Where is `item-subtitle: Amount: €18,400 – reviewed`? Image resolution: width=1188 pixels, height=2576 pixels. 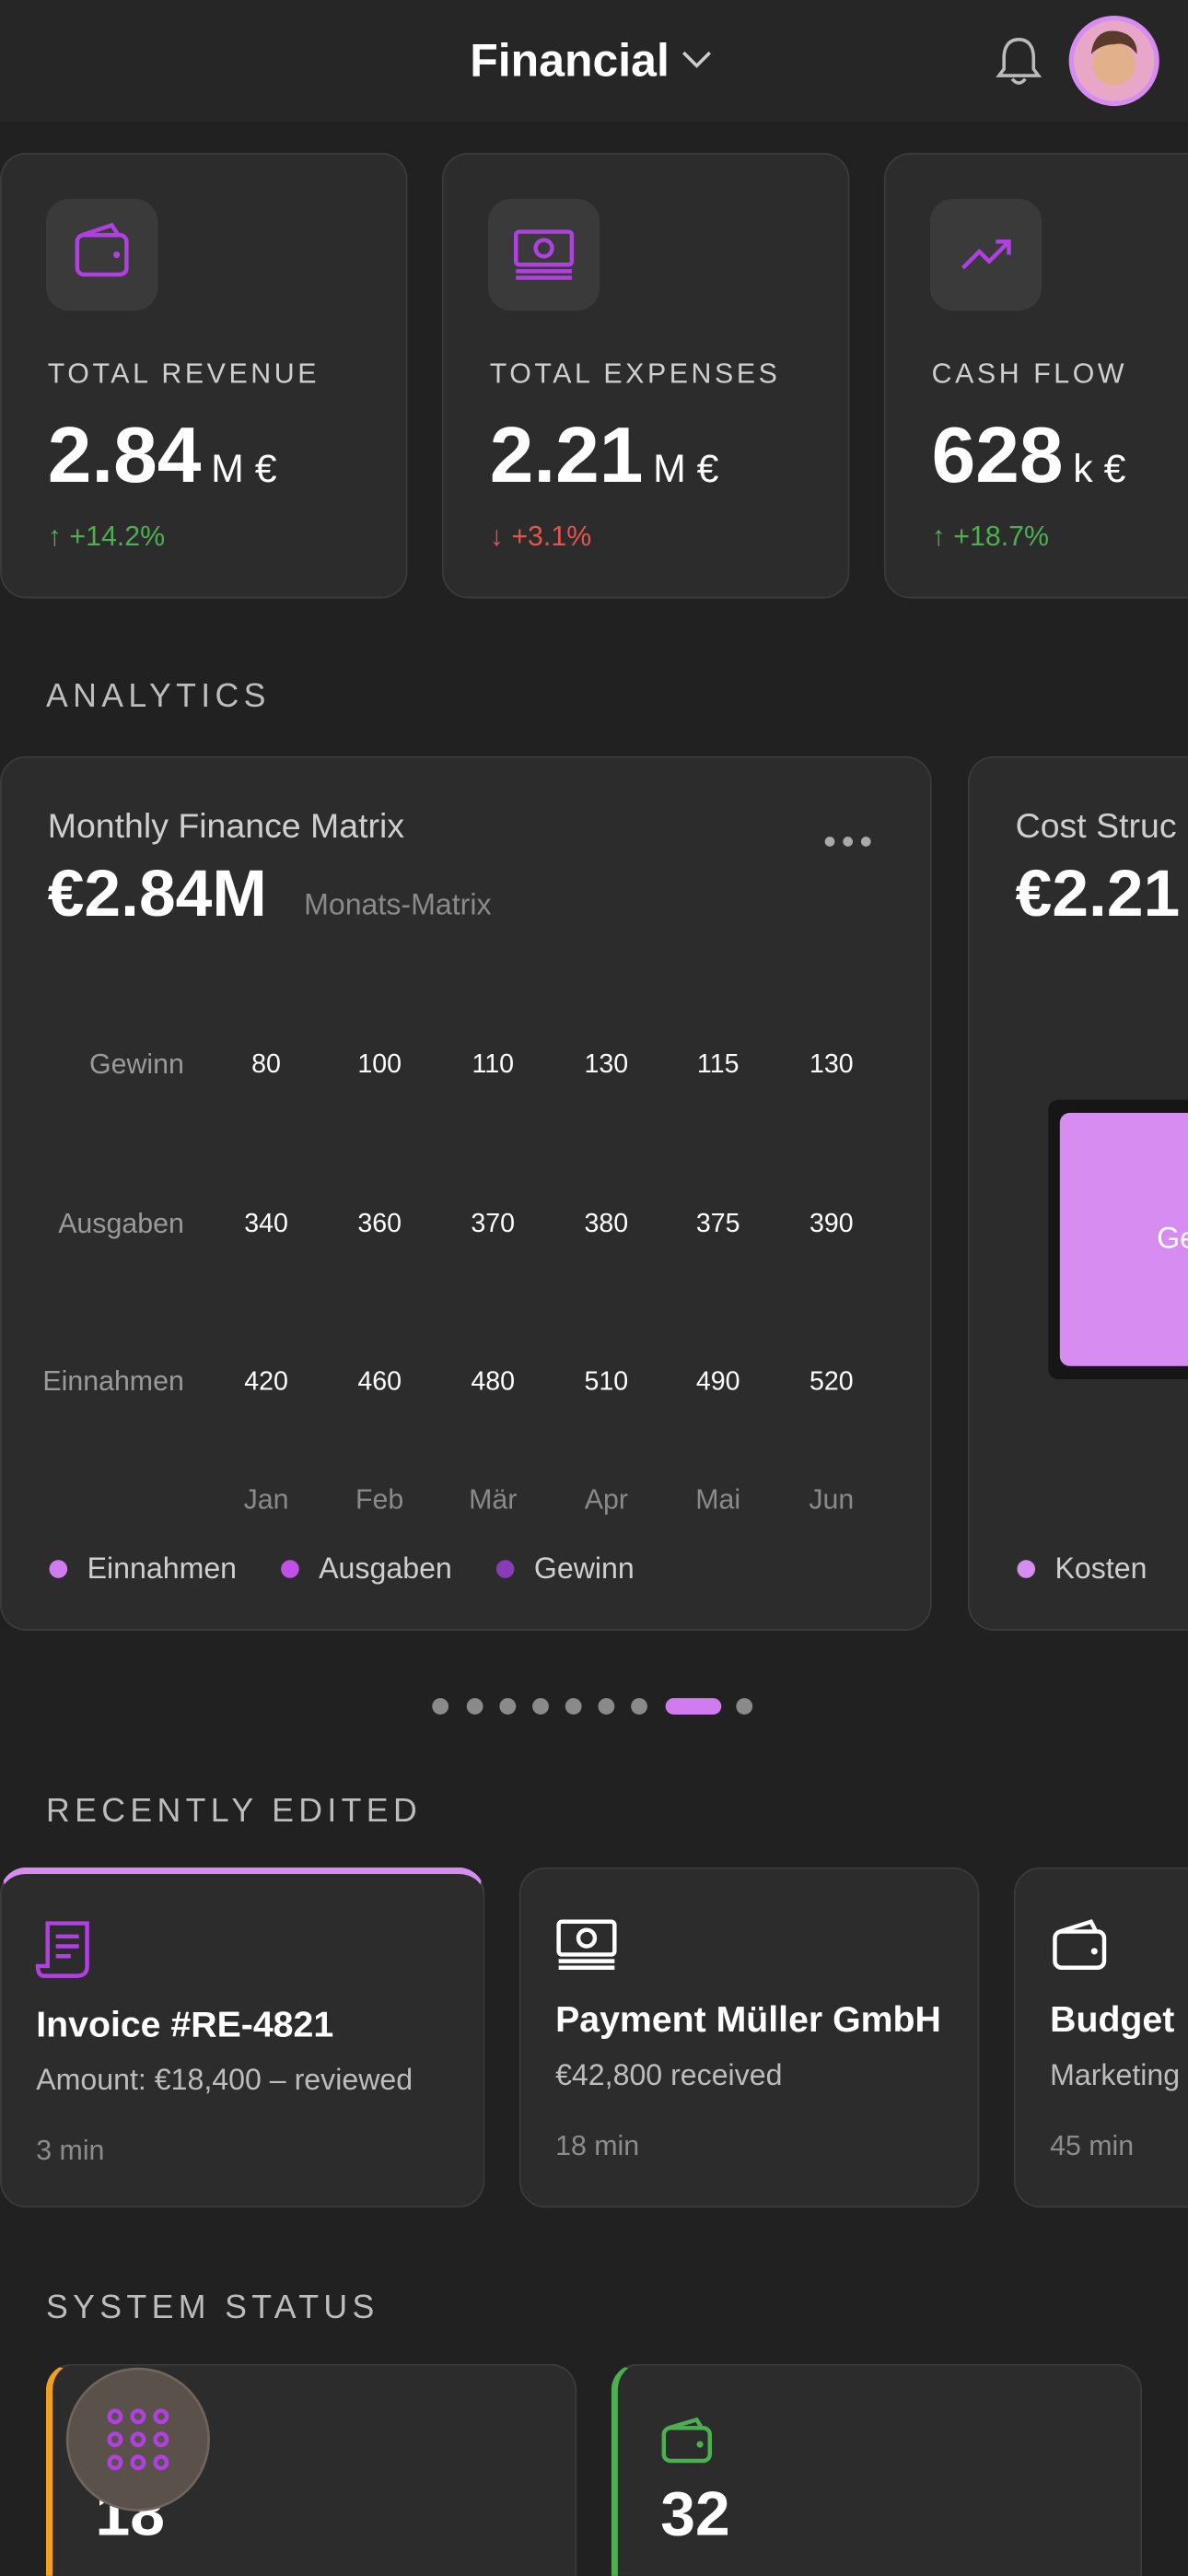
item-subtitle: Amount: €18,400 – reviewed is located at coordinates (224, 2080).